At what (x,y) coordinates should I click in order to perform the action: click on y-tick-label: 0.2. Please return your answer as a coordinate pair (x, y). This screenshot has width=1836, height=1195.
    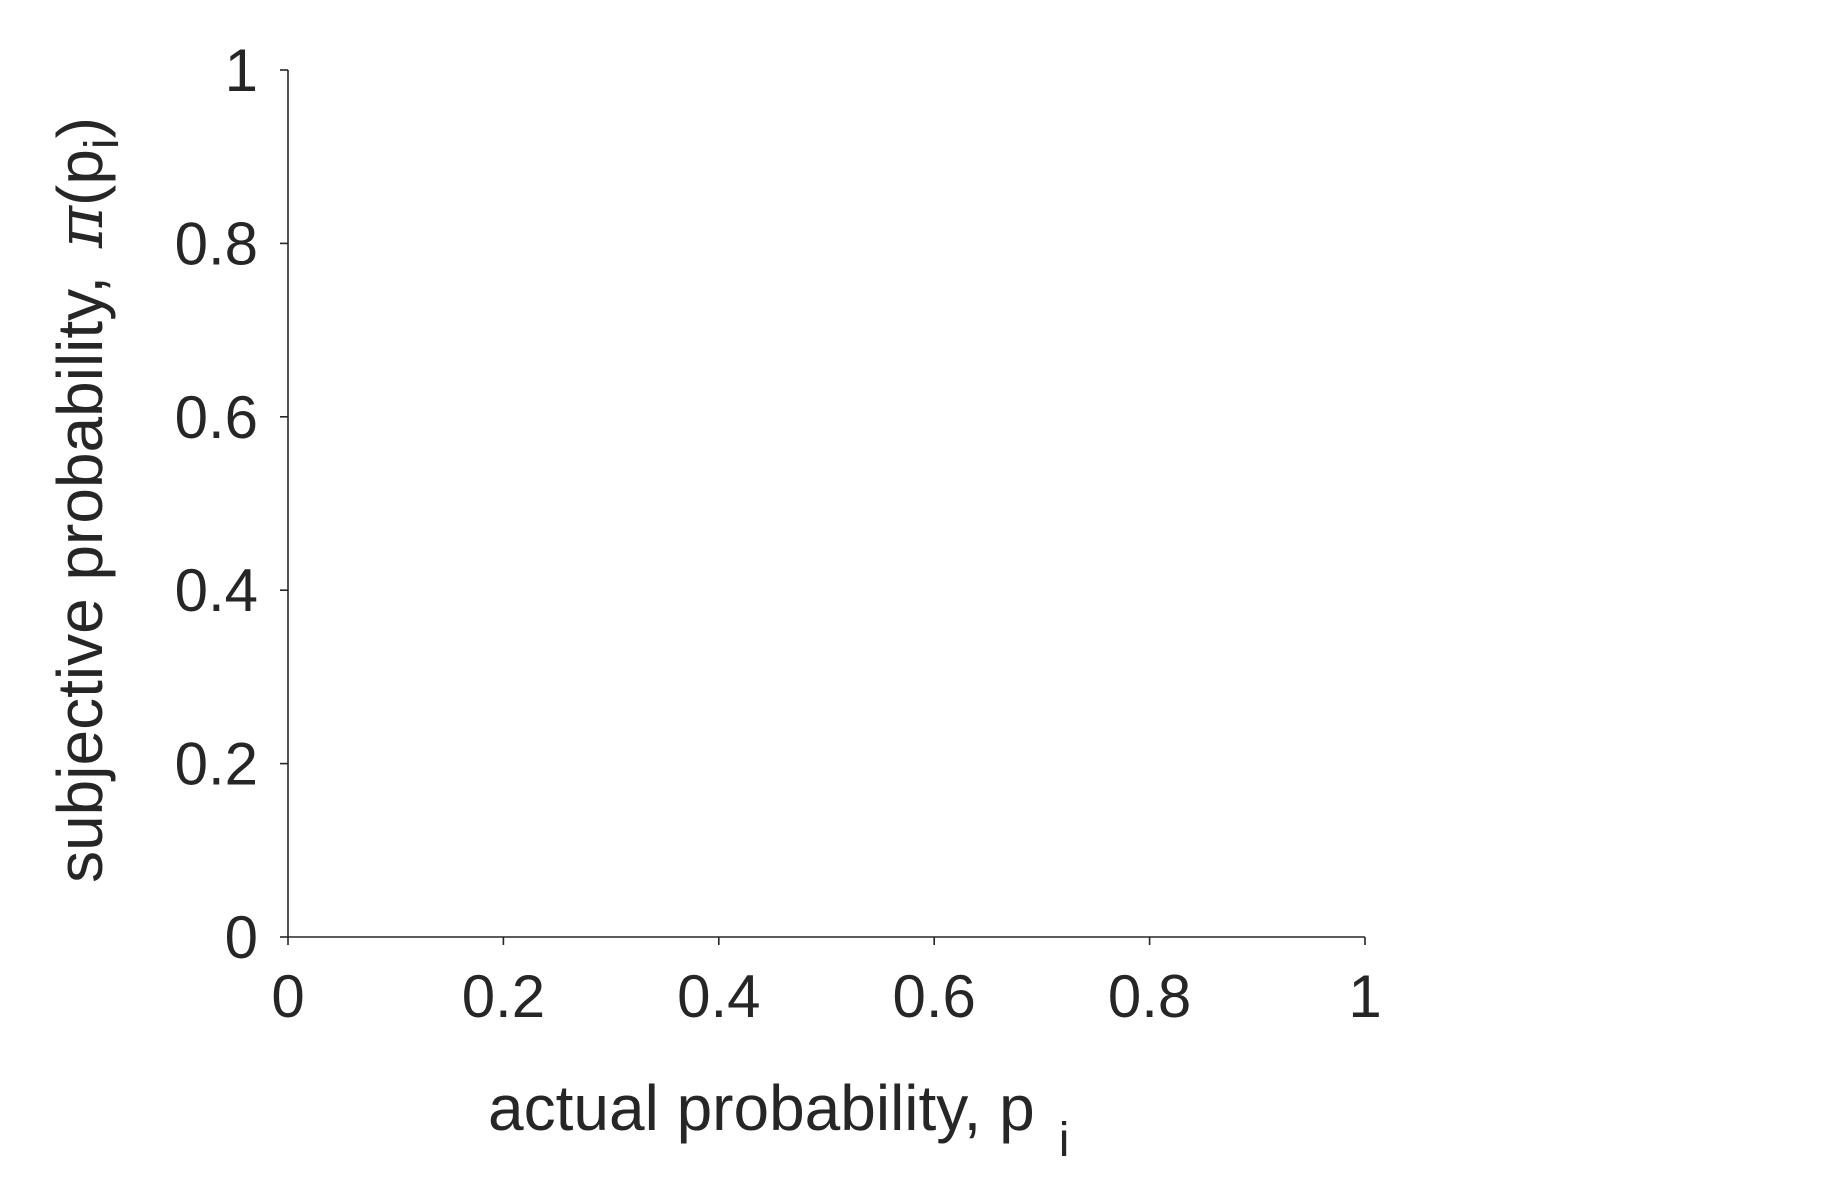
    Looking at the image, I should click on (216, 764).